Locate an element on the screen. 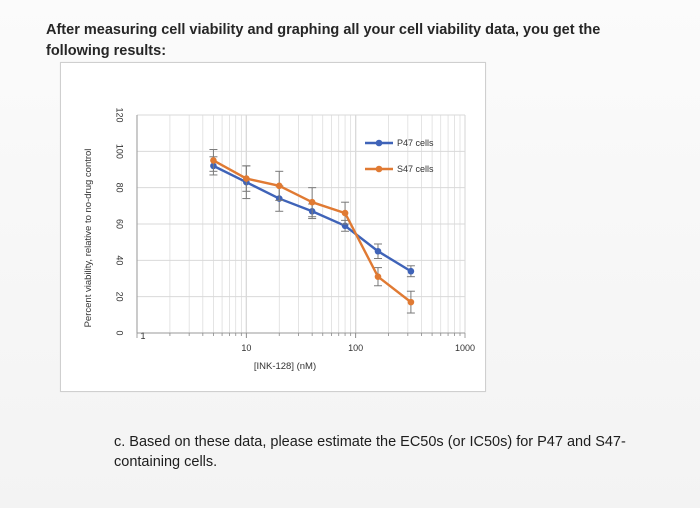 The height and width of the screenshot is (508, 700). legend-entry-1: S47 cells is located at coordinates (399, 169).